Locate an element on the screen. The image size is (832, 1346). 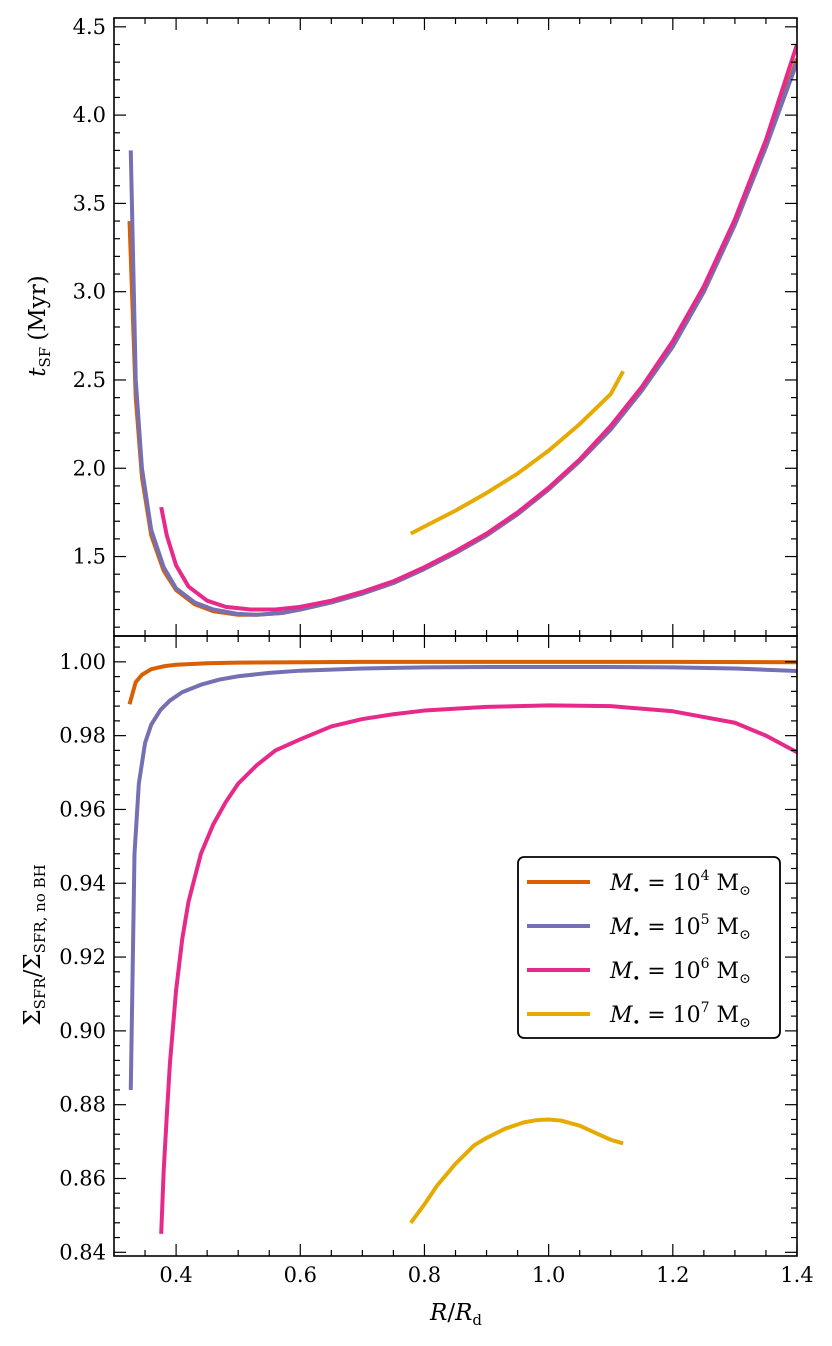
x-tick-label: 1.4 is located at coordinates (796, 1275).